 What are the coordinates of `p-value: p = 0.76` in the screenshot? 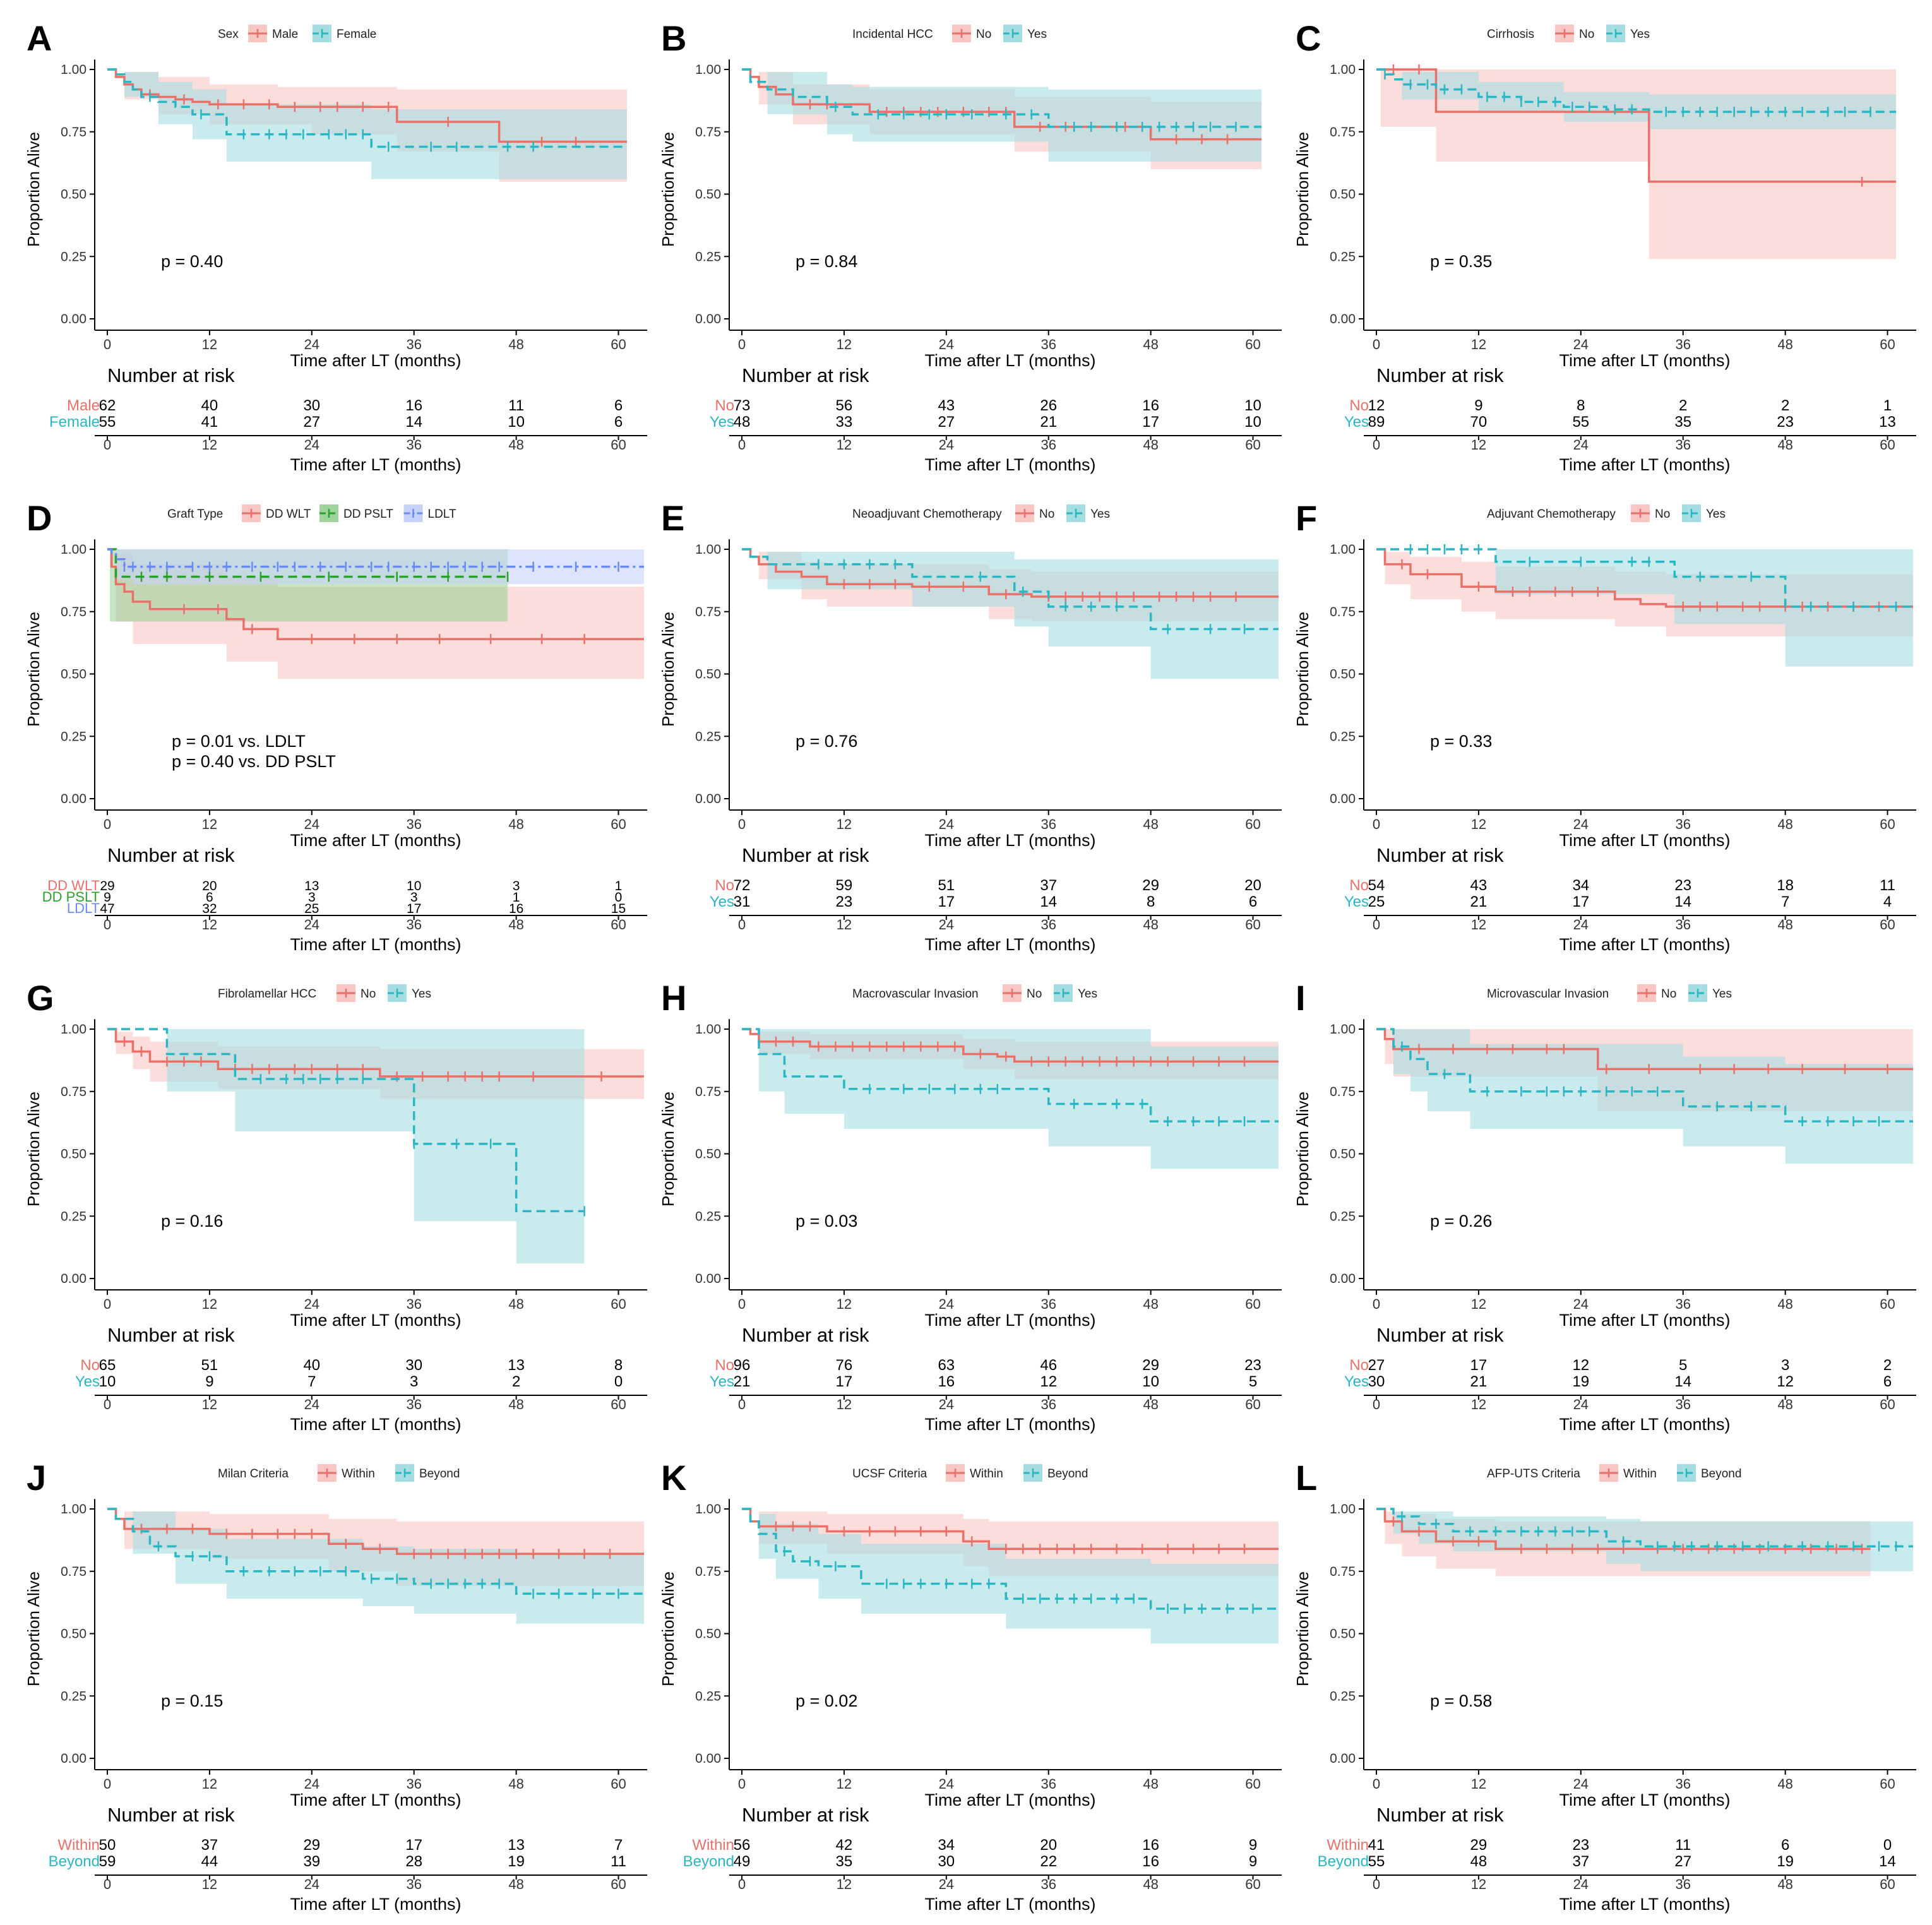 It's located at (826, 741).